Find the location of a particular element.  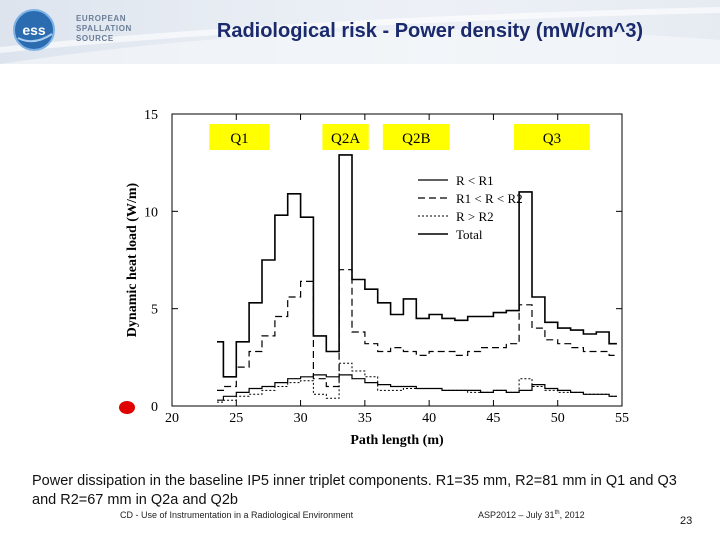

section-label: Q2B is located at coordinates (416, 139).